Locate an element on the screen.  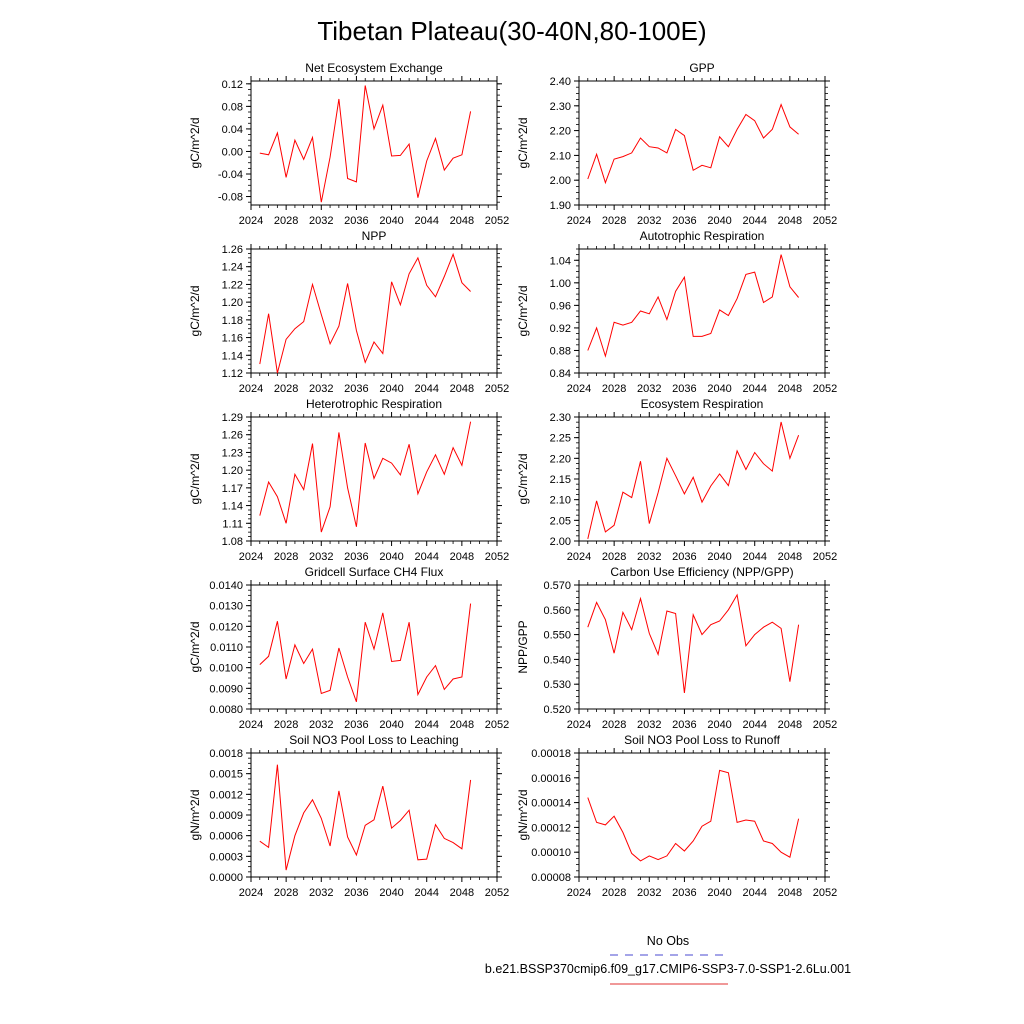
y-tick-label: 2.40 is located at coordinates (560, 82).